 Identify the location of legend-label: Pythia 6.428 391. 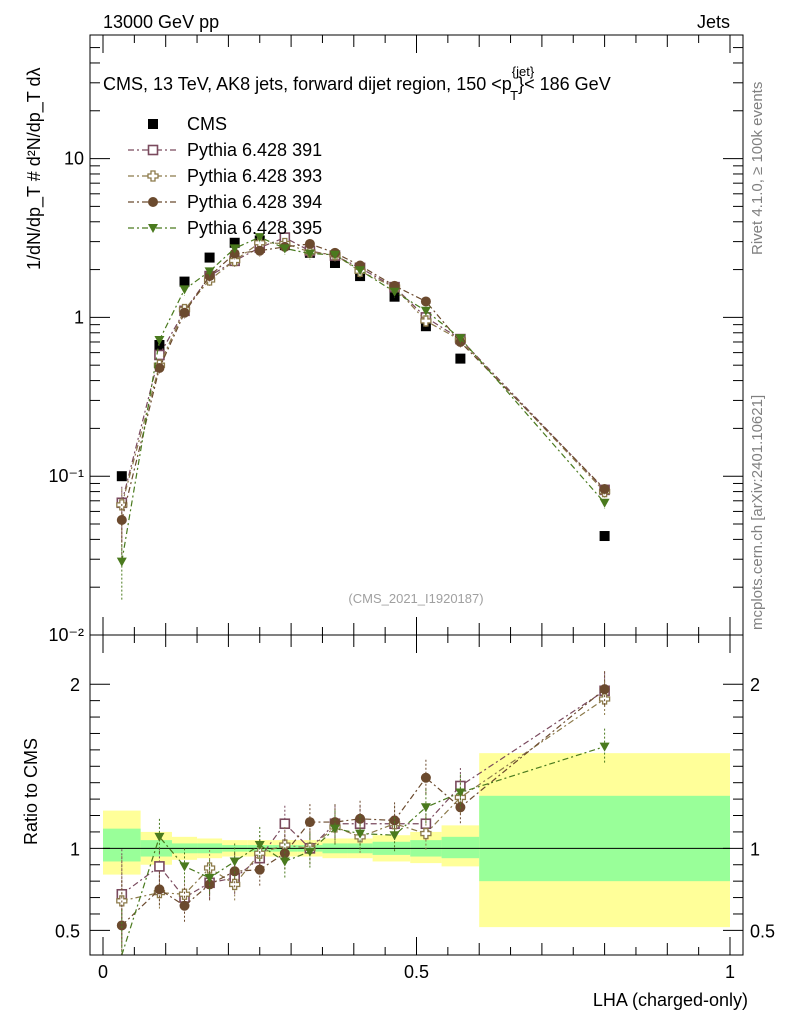
(254, 150).